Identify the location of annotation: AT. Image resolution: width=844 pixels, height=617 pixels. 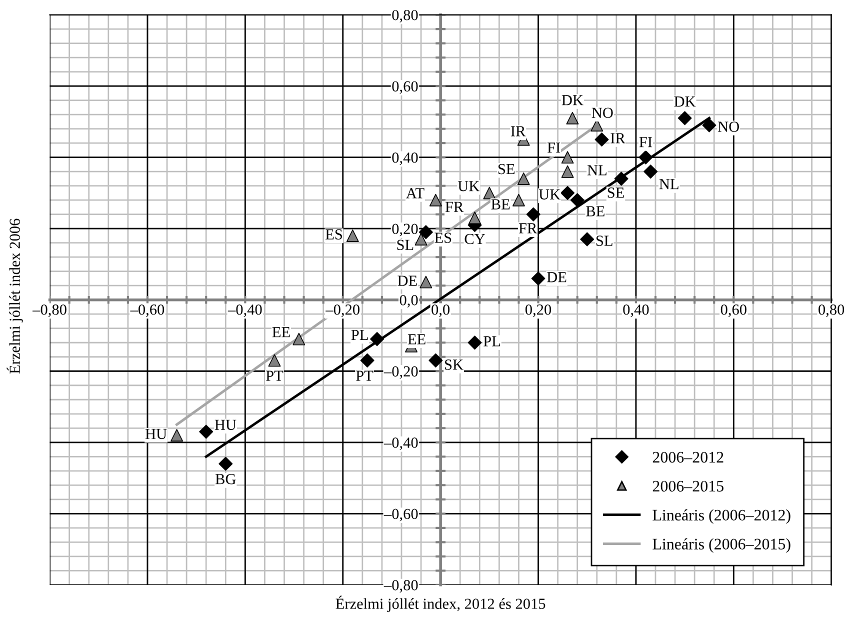
(415, 193).